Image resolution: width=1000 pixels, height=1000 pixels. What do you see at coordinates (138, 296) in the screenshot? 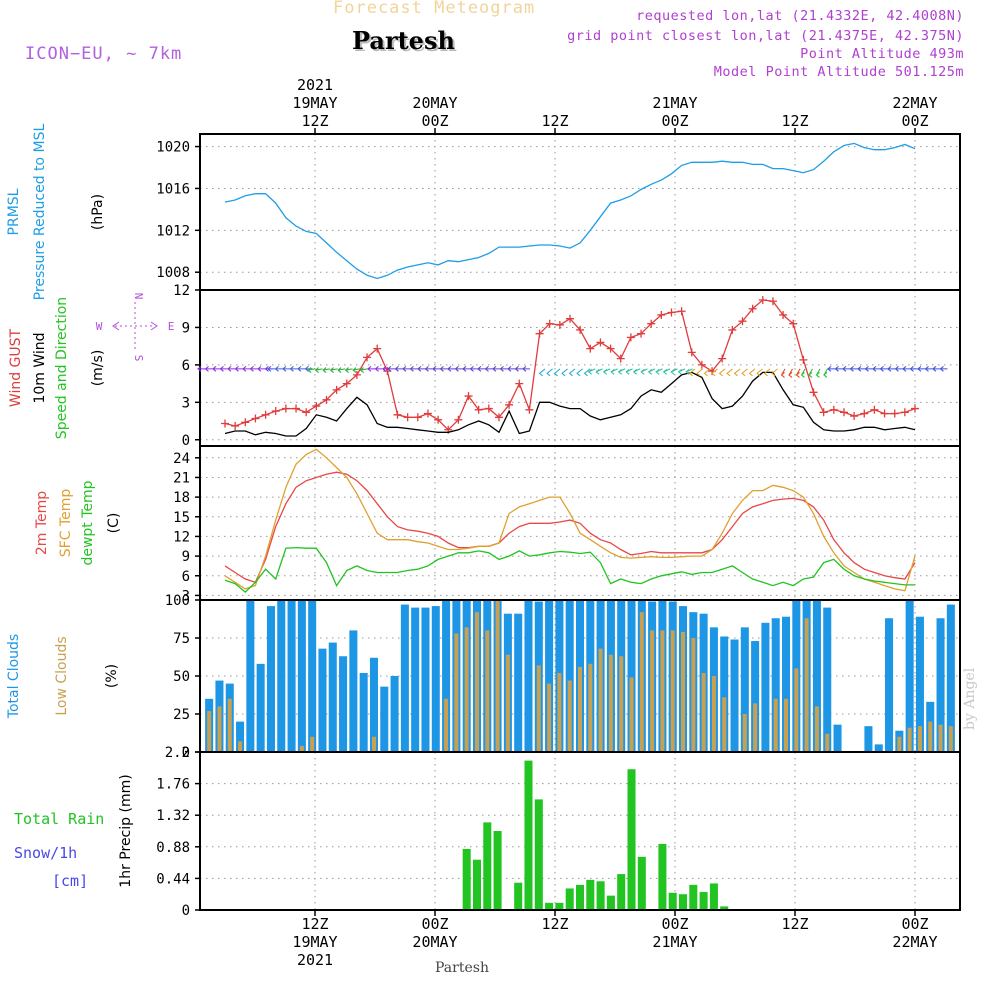
I see `compass-letter: N` at bounding box center [138, 296].